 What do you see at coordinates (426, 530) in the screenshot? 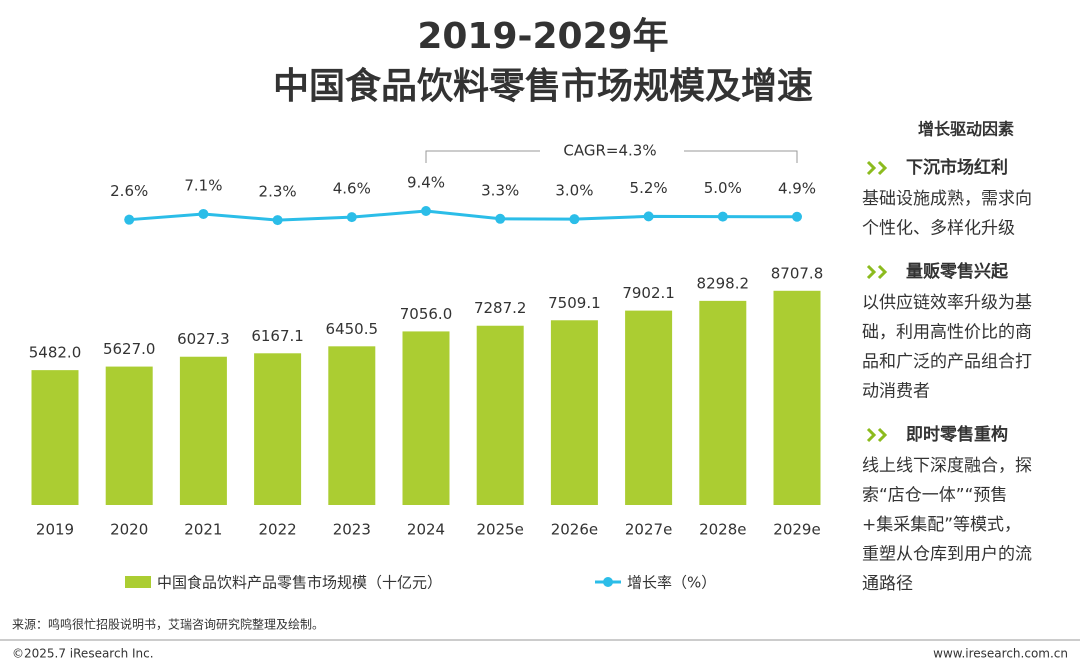
I see `x-tick-label: 2024` at bounding box center [426, 530].